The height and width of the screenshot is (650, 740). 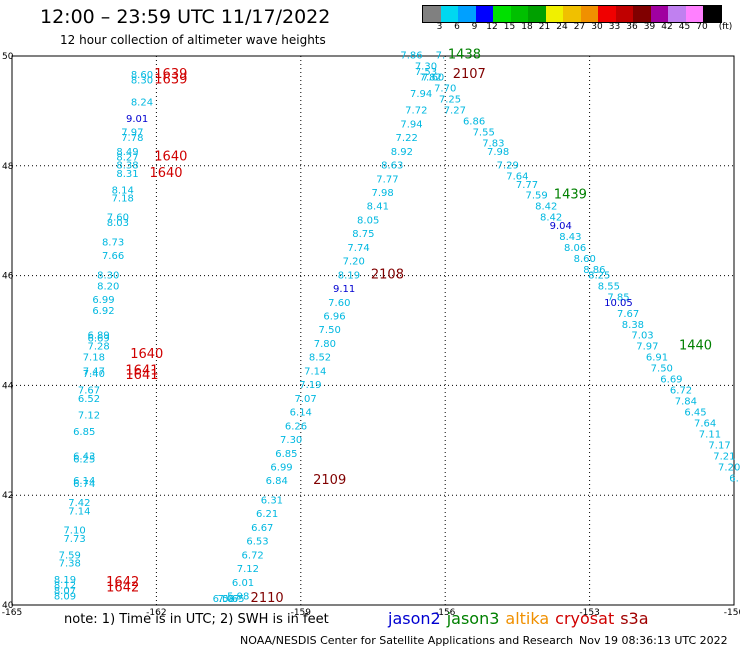 What do you see at coordinates (330, 330) in the screenshot?
I see `wave-height-label: 7.50` at bounding box center [330, 330].